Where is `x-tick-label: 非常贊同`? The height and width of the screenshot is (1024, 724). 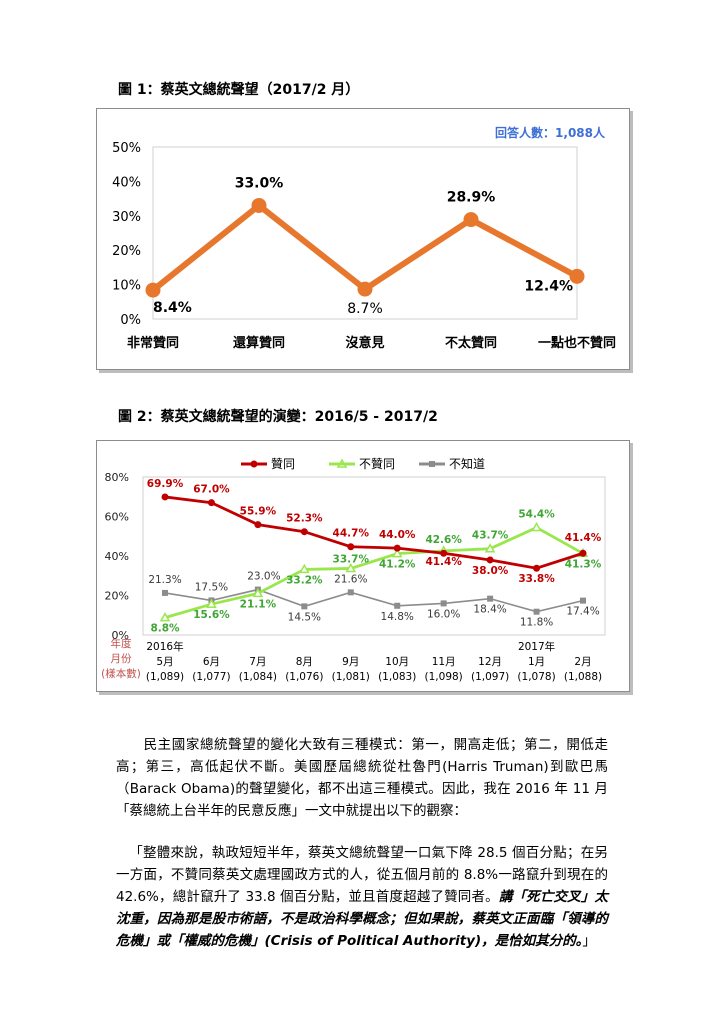 x-tick-label: 非常贊同 is located at coordinates (153, 343).